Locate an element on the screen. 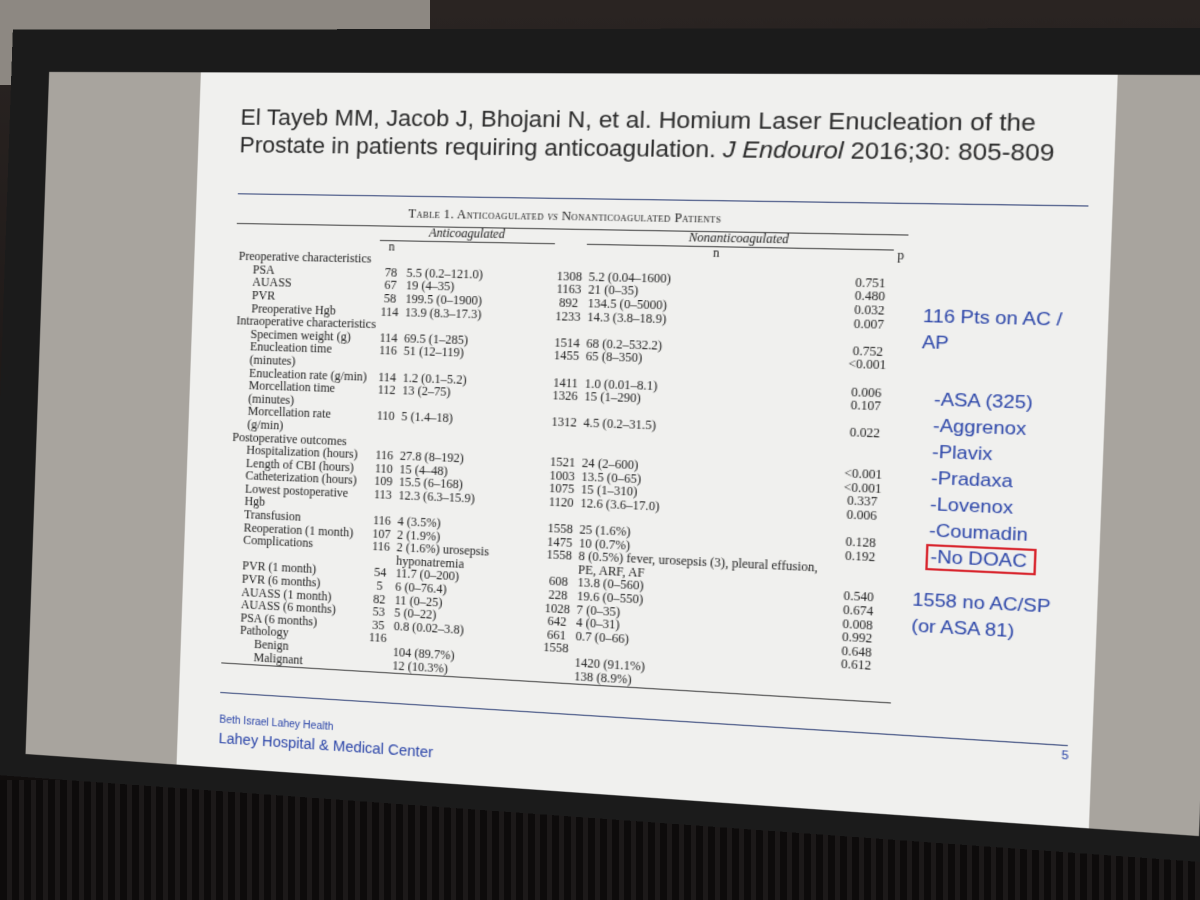 This screenshot has width=1200, height=900. cell: 5 is located at coordinates (379, 587).